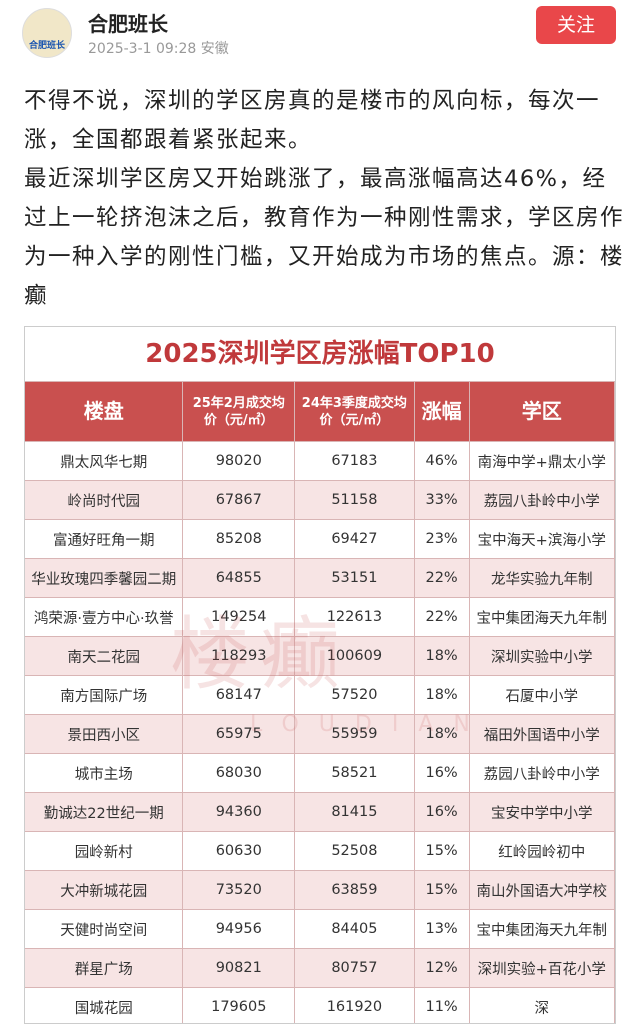 The height and width of the screenshot is (1024, 640). I want to click on table-row: 南方国际广场 68147 57520 18% 石厦中小学, so click(320, 694).